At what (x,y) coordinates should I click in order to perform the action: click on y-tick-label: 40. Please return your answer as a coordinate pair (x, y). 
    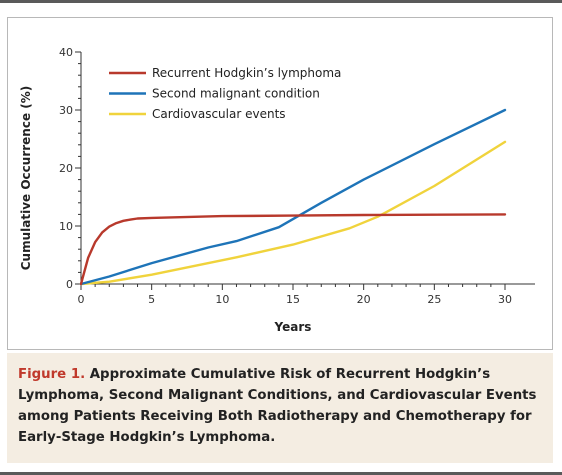
    Looking at the image, I should click on (66, 52).